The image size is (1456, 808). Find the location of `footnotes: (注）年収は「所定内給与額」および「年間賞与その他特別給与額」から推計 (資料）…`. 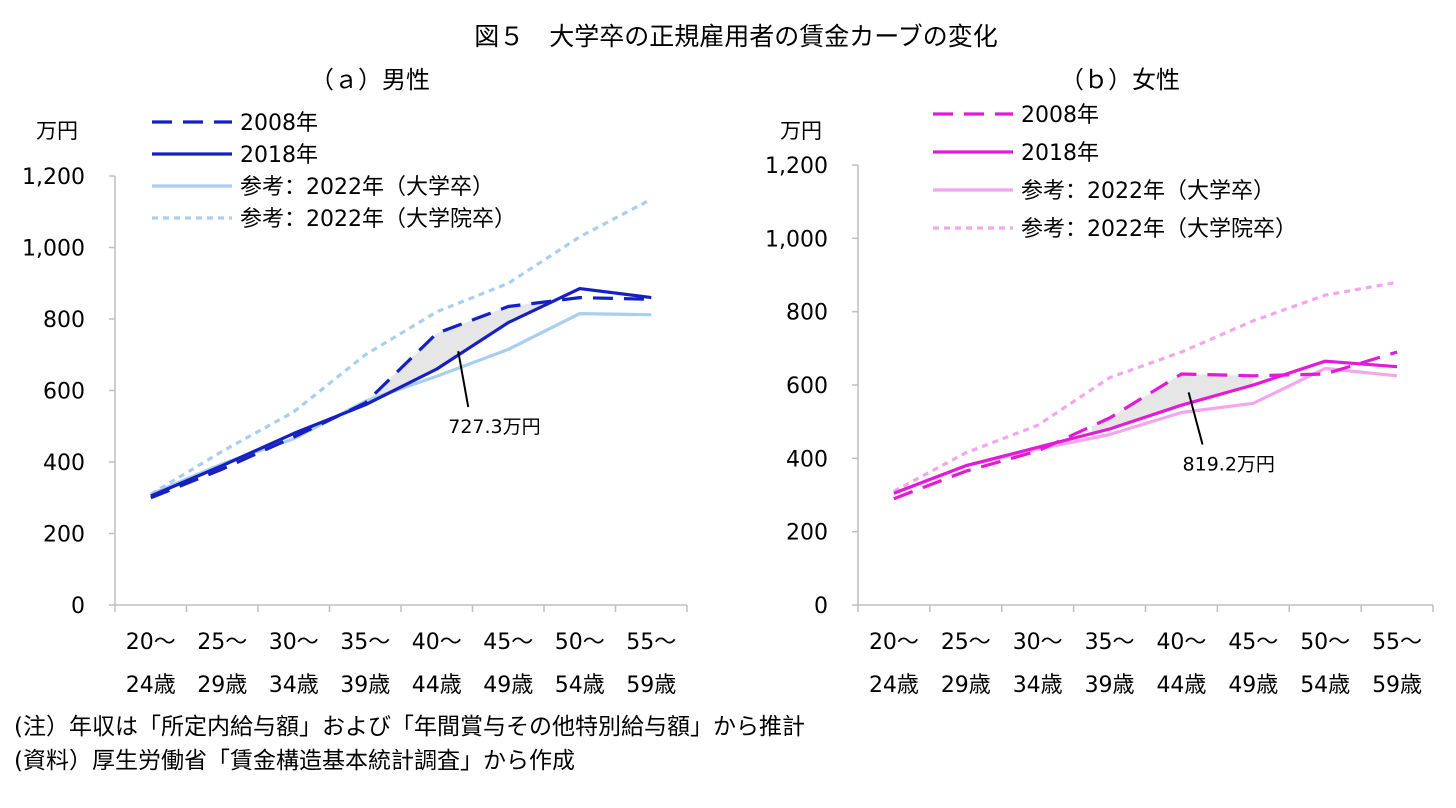

footnotes: (注）年収は「所定内給与額」および「年間賞与その他特別給与額」から推計 (資料）… is located at coordinates (409, 744).